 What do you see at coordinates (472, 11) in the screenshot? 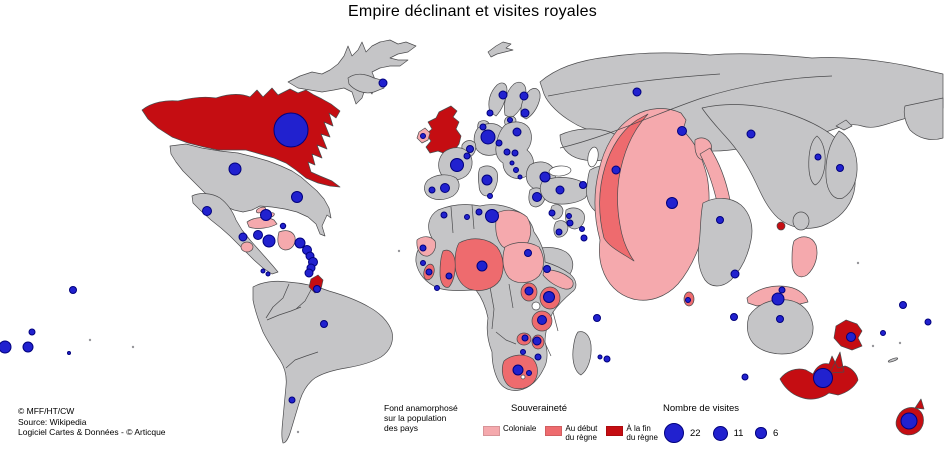
I see `page-title: Empire déclinant et visites royales` at bounding box center [472, 11].